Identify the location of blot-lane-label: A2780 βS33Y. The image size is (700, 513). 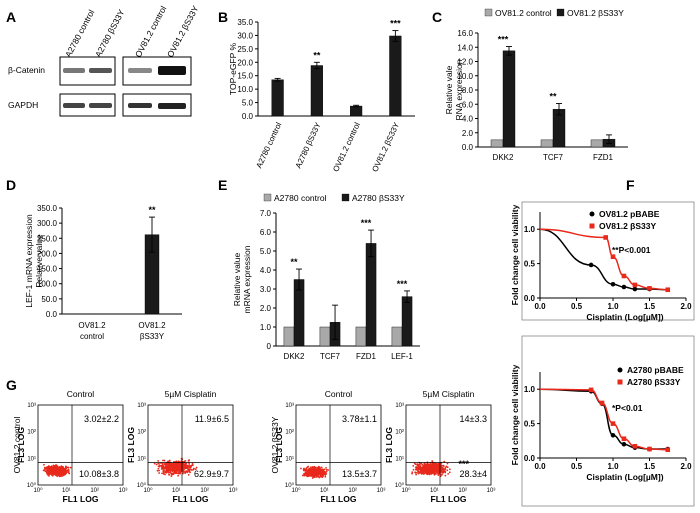
(110, 32).